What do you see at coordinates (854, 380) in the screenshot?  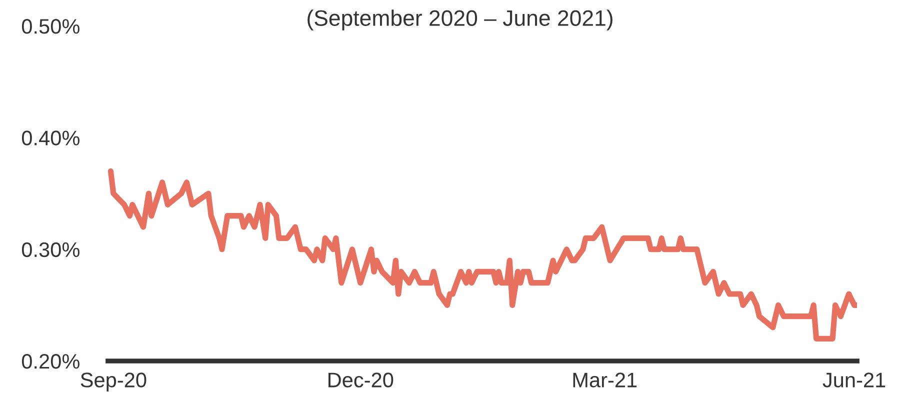 I see `x-tick-label: Jun-21` at bounding box center [854, 380].